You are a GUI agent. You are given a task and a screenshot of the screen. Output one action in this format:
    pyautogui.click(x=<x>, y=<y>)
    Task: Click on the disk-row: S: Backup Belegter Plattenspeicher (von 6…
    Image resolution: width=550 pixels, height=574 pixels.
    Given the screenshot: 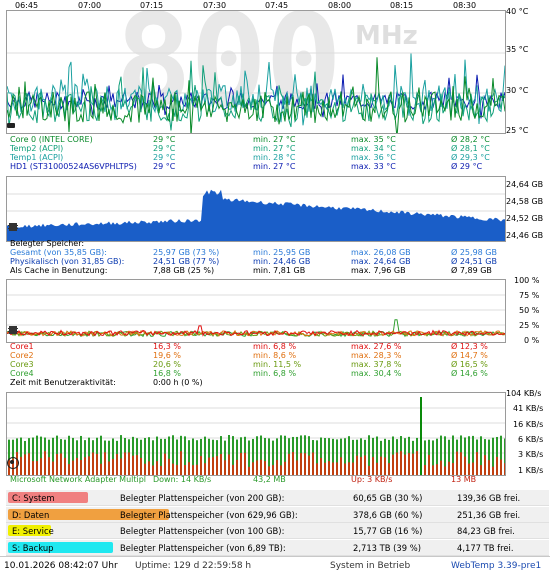 What is the action you would take?
    pyautogui.click(x=277, y=547)
    